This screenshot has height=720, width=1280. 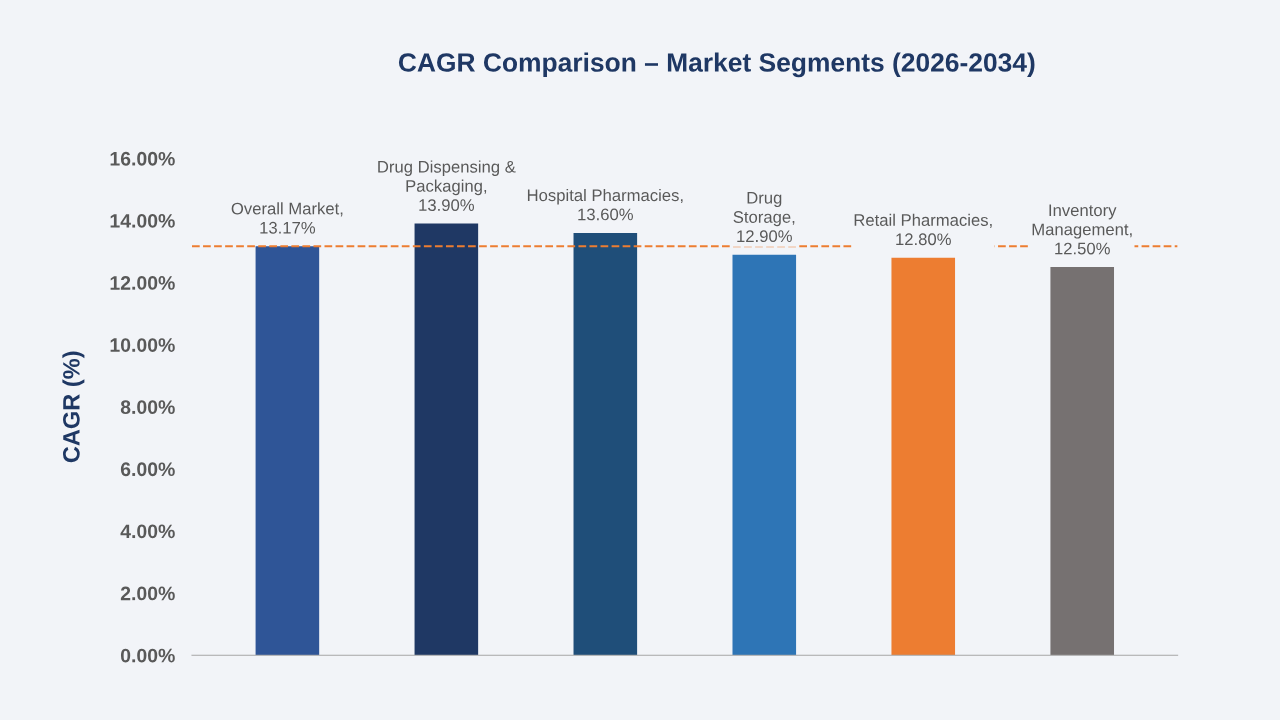 I want to click on y-tick-label: 14.00%, so click(x=142, y=220).